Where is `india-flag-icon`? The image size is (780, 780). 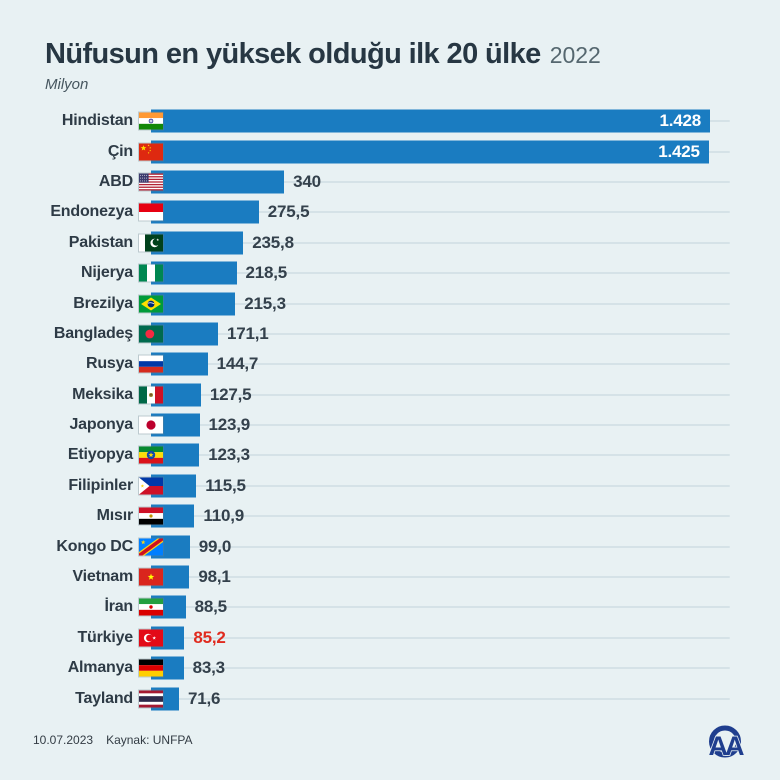
india-flag-icon is located at coordinates (151, 121).